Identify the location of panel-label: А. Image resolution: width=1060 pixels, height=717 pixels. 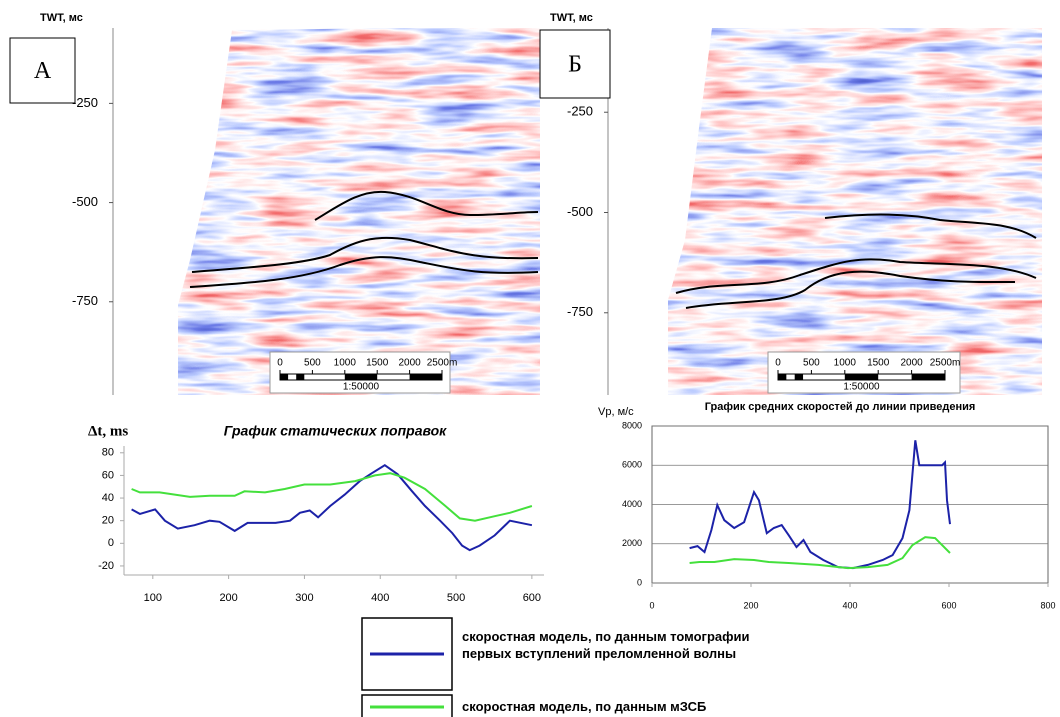
(43, 71).